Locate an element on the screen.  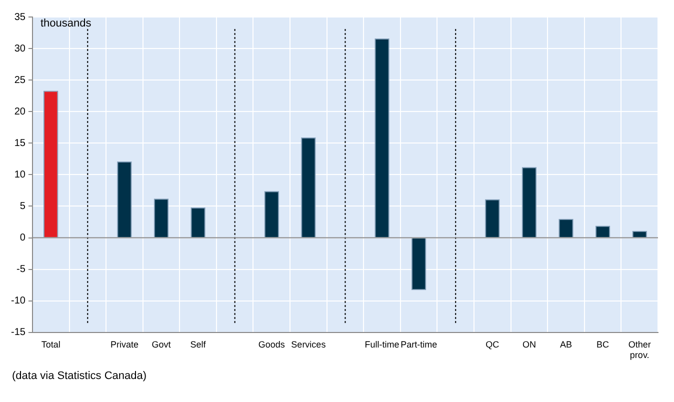
x-tick-label: Self is located at coordinates (198, 344).